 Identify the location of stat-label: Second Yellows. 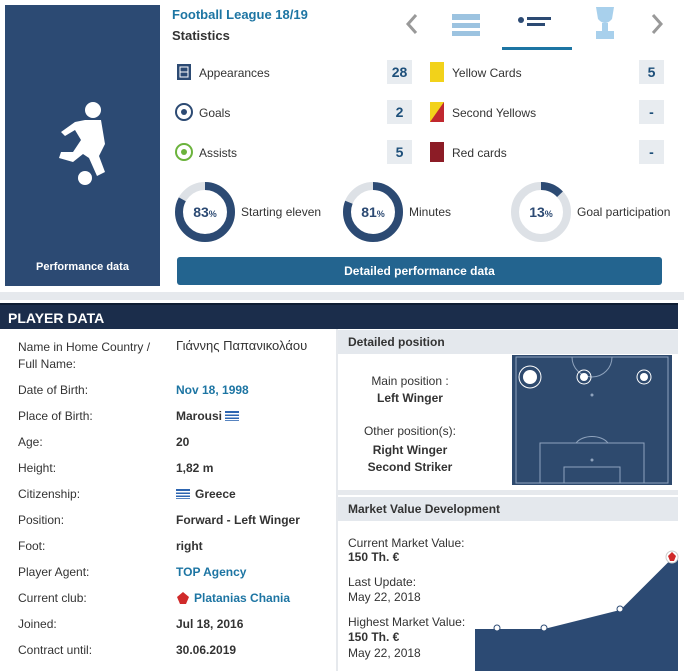
(494, 113).